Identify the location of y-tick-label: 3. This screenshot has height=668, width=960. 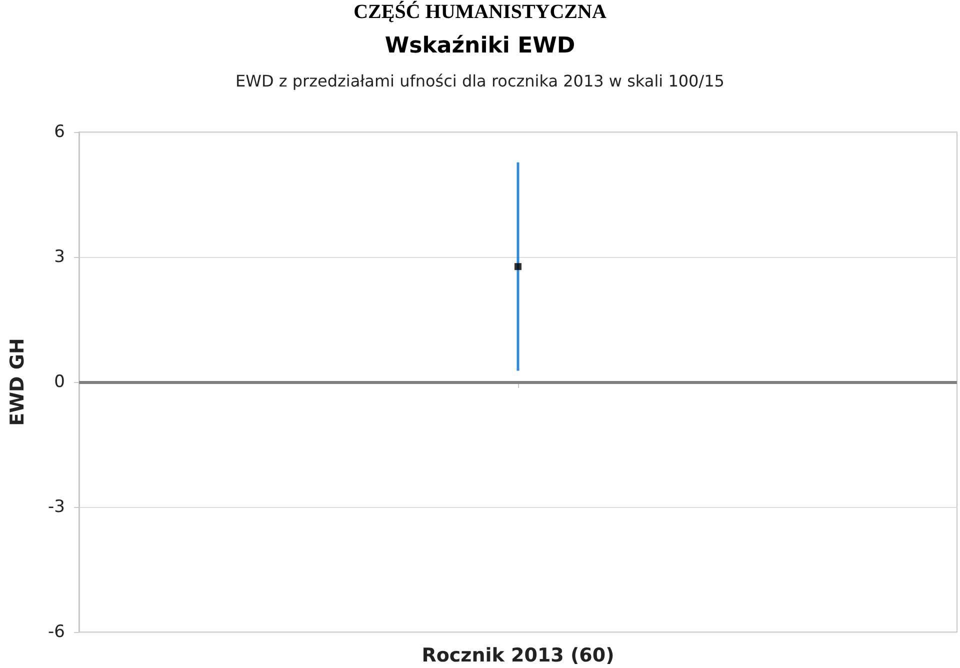
(59, 257).